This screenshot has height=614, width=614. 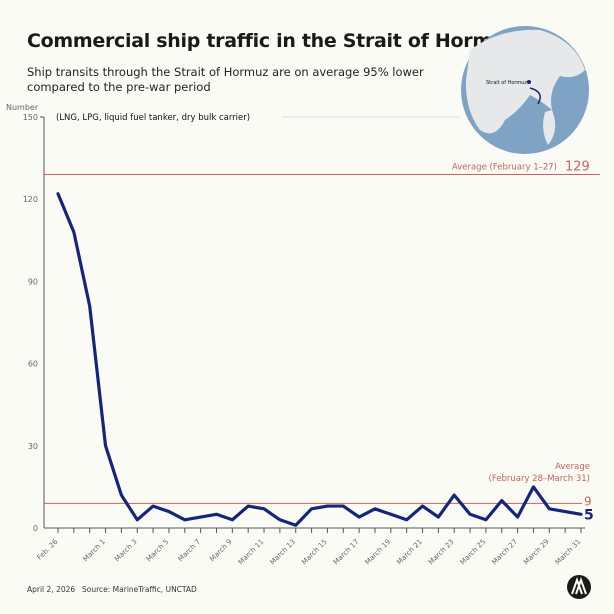 What do you see at coordinates (314, 552) in the screenshot?
I see `x-tick-label: March 15` at bounding box center [314, 552].